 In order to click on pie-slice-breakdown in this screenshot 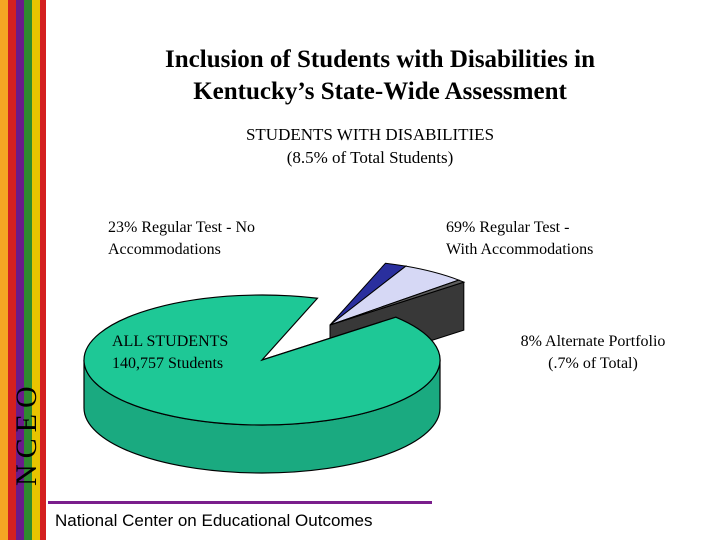, I will do `click(397, 302)`.